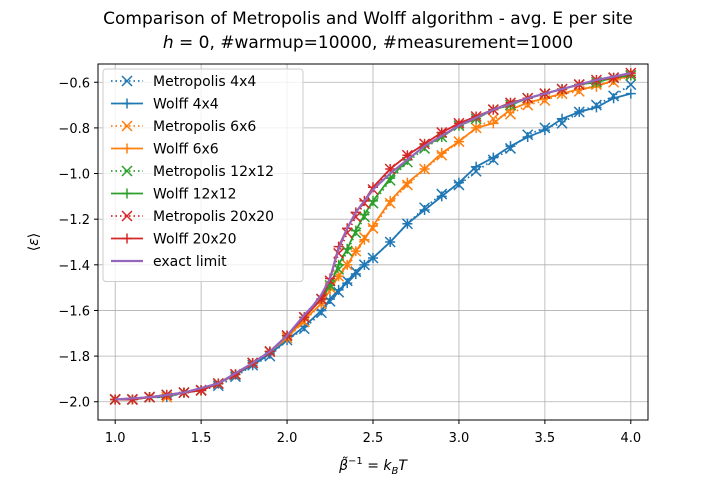 The width and height of the screenshot is (720, 480). What do you see at coordinates (213, 172) in the screenshot?
I see `legend-label: Metropolis 12x12` at bounding box center [213, 172].